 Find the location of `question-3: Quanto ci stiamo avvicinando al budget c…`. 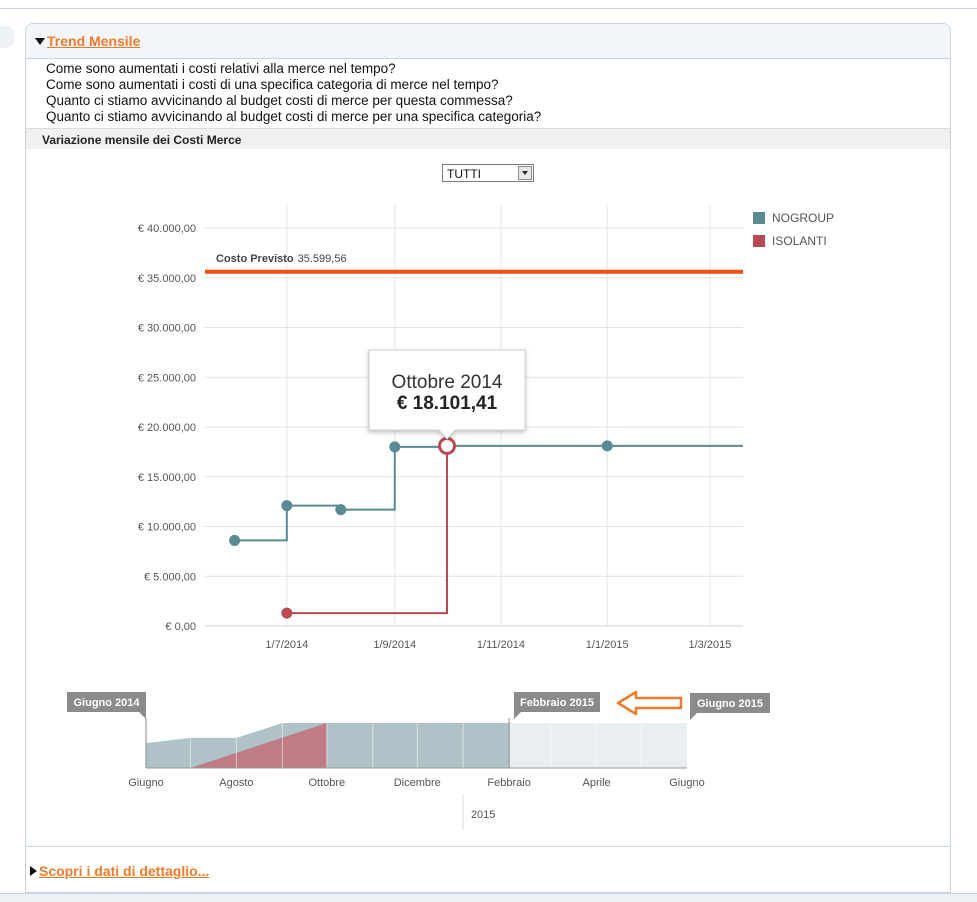

question-3: Quanto ci stiamo avvicinando al budget c… is located at coordinates (279, 100).